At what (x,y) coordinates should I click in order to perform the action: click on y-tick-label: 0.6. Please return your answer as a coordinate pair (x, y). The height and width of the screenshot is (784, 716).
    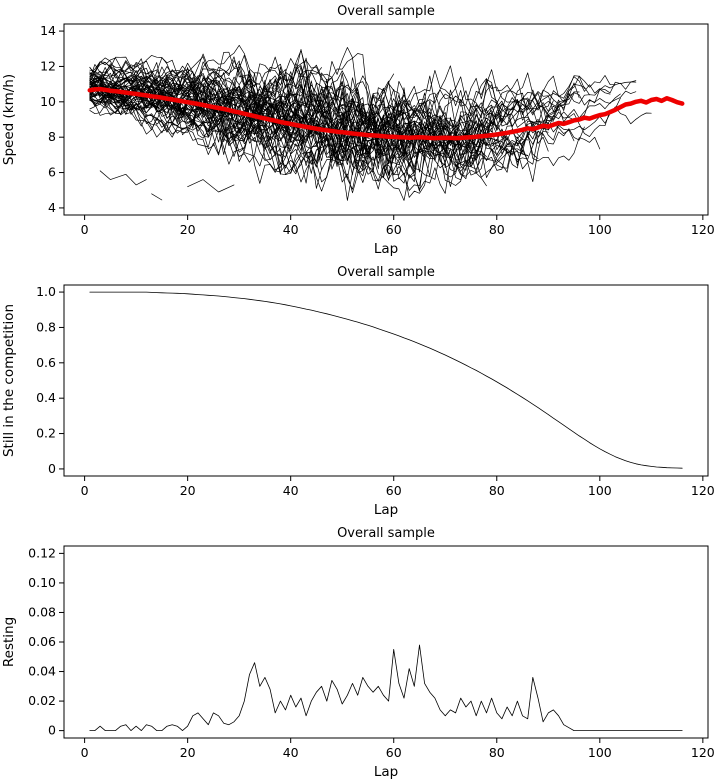
    Looking at the image, I should click on (46, 362).